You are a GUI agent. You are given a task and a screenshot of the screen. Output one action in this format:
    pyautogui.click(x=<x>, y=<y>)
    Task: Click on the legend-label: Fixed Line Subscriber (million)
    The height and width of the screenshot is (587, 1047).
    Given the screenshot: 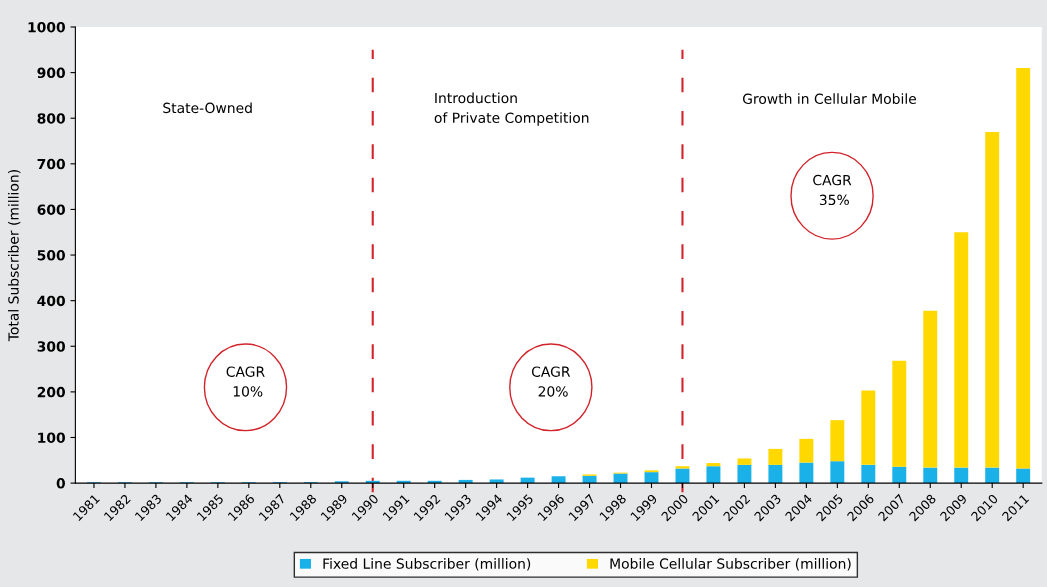 What is the action you would take?
    pyautogui.click(x=427, y=564)
    